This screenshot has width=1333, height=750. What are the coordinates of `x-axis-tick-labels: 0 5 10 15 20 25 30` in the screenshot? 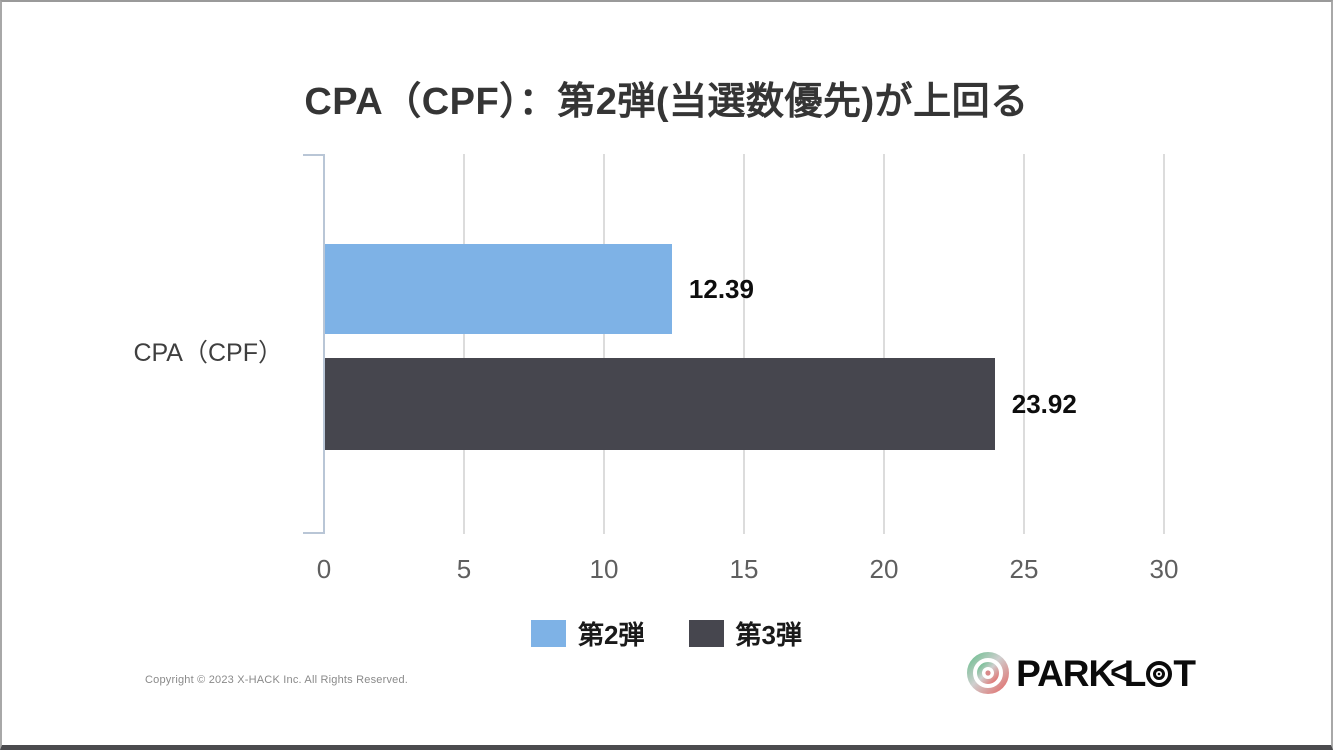 It's located at (748, 571).